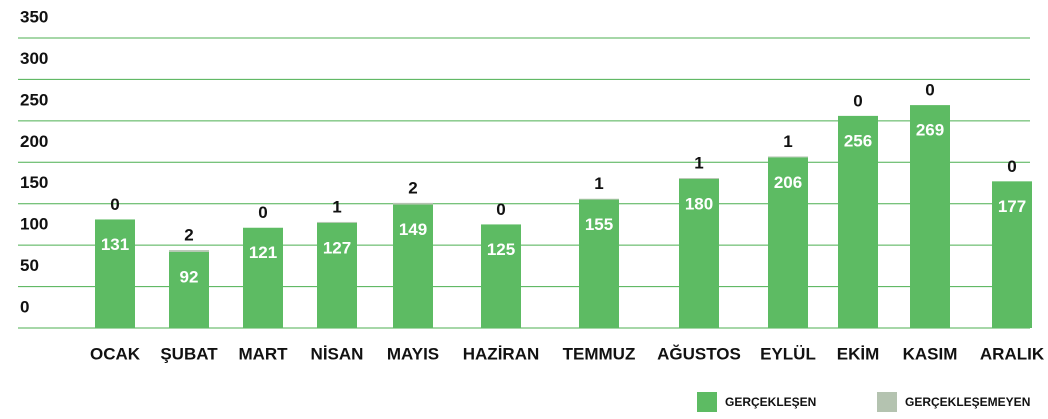  Describe the element at coordinates (599, 353) in the screenshot. I see `x-tick-label: TEMMUZ` at that location.